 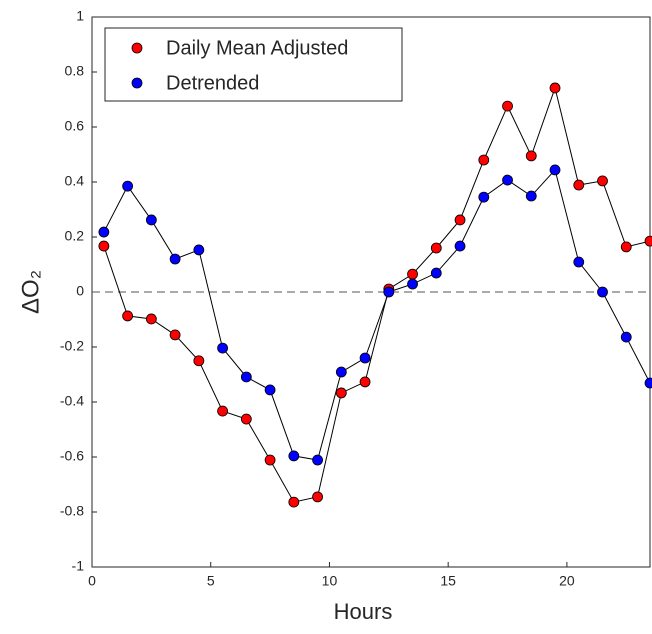 What do you see at coordinates (75, 71) in the screenshot?
I see `y-tick-label: 0.8` at bounding box center [75, 71].